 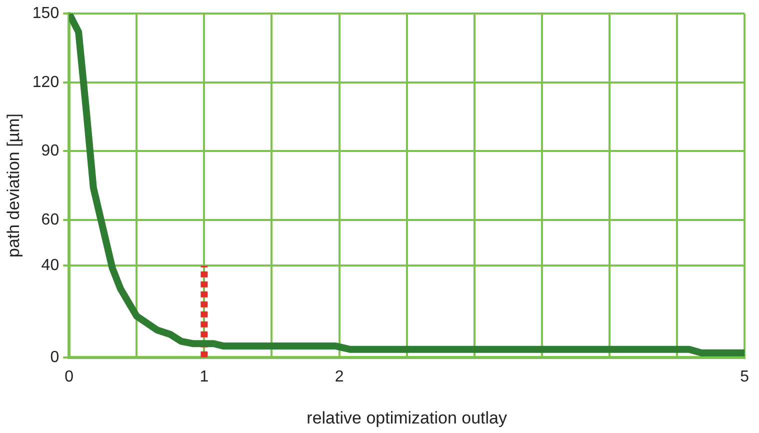 What do you see at coordinates (339, 377) in the screenshot?
I see `x-tick-label: 2` at bounding box center [339, 377].